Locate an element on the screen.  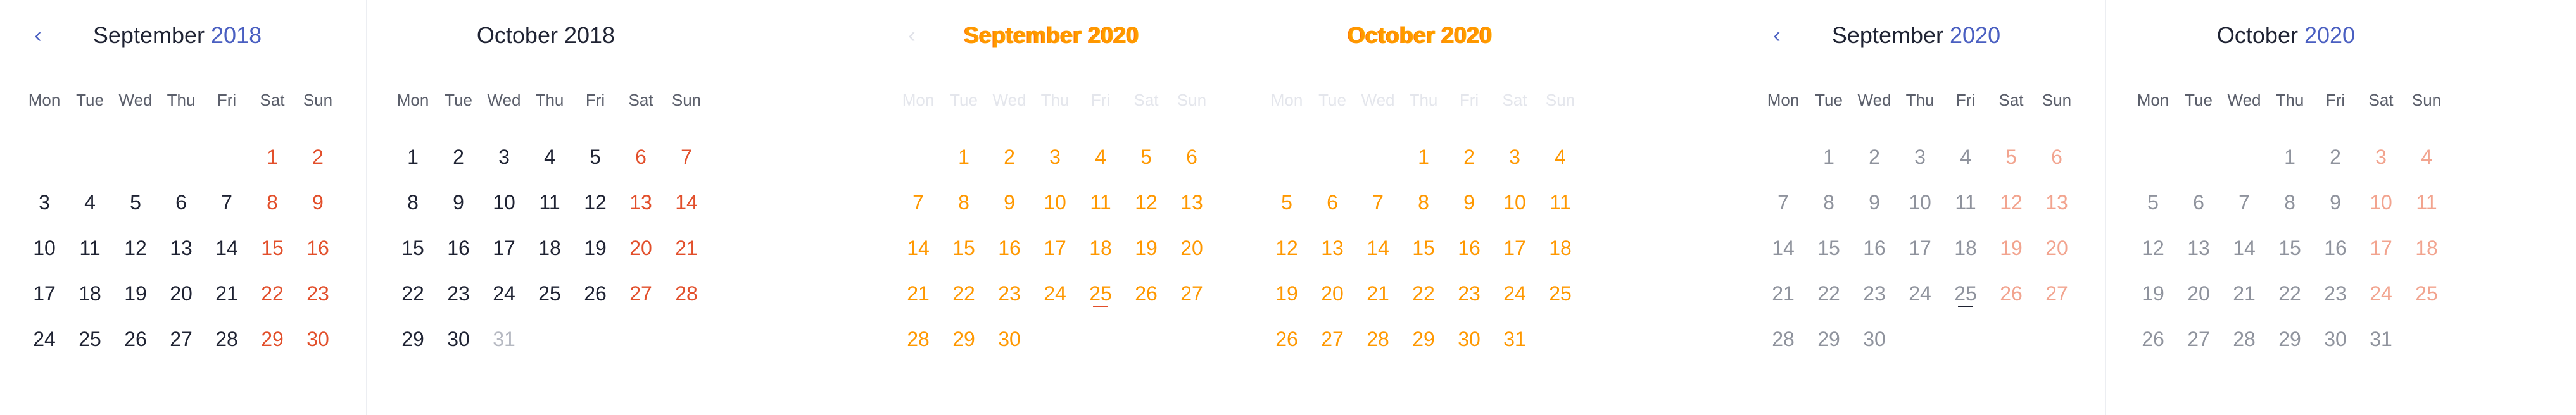
day-cell: 8 is located at coordinates (963, 202).